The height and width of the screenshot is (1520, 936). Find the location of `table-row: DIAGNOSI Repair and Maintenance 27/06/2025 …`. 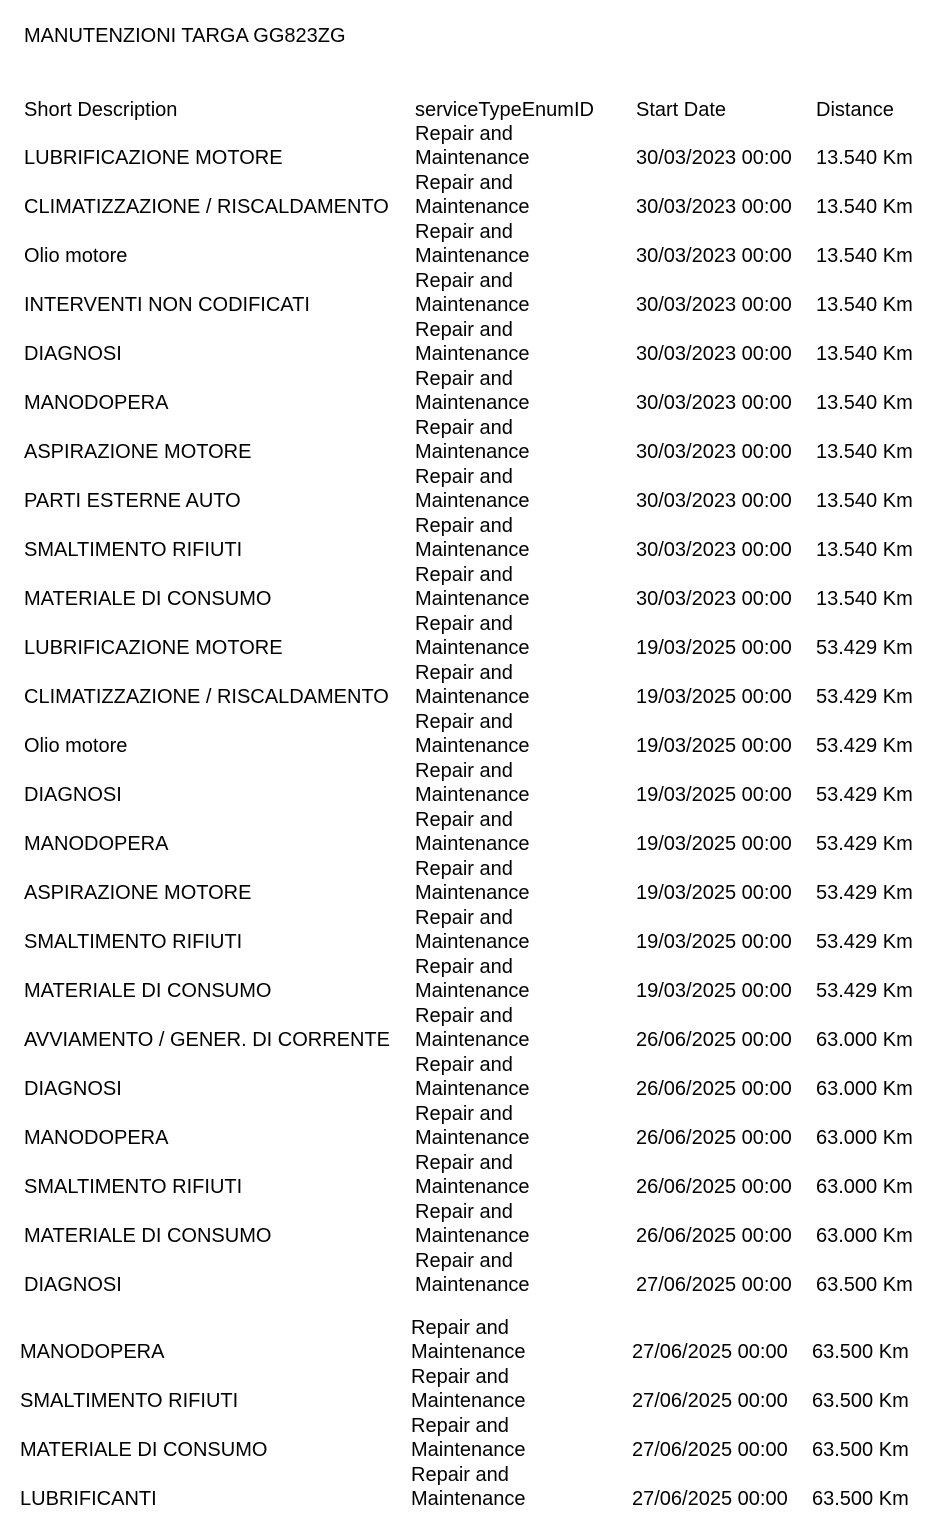

table-row: DIAGNOSI Repair and Maintenance 27/06/2025 … is located at coordinates (468, 1273).